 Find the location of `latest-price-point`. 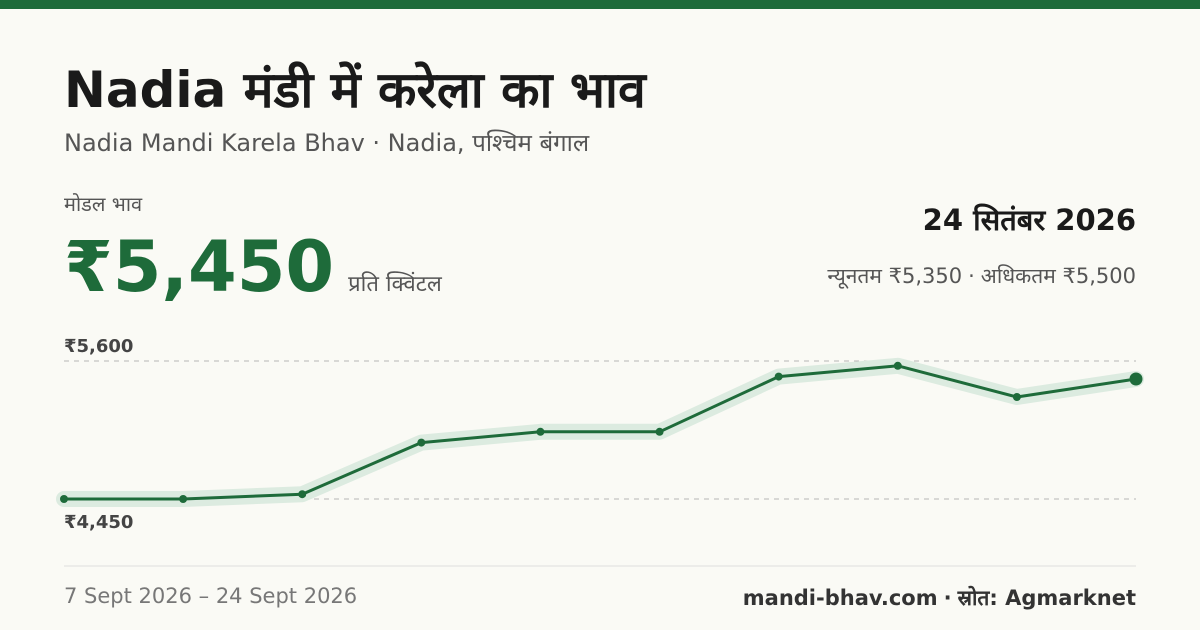

latest-price-point is located at coordinates (1136, 379).